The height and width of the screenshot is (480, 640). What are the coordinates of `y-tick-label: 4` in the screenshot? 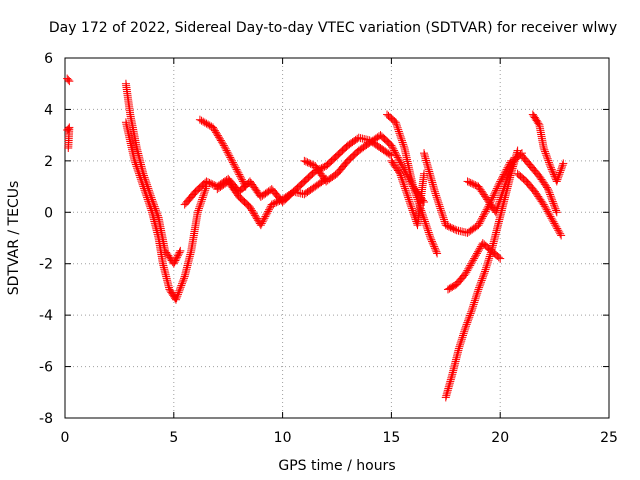 It's located at (48, 110).